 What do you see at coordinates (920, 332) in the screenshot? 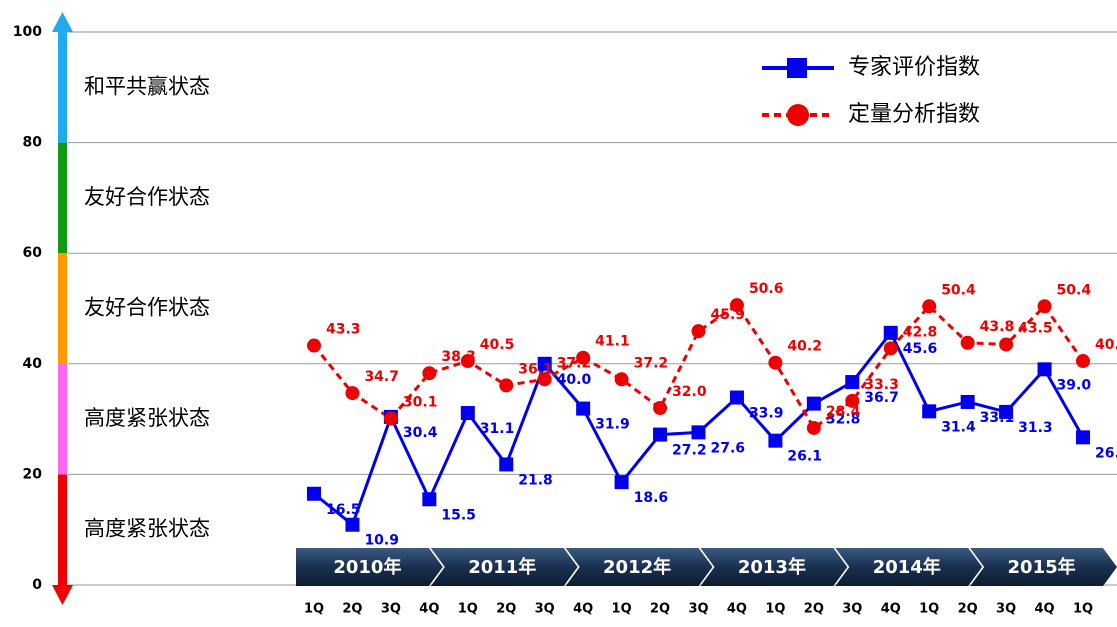
I see `value-label: 42.8` at bounding box center [920, 332].